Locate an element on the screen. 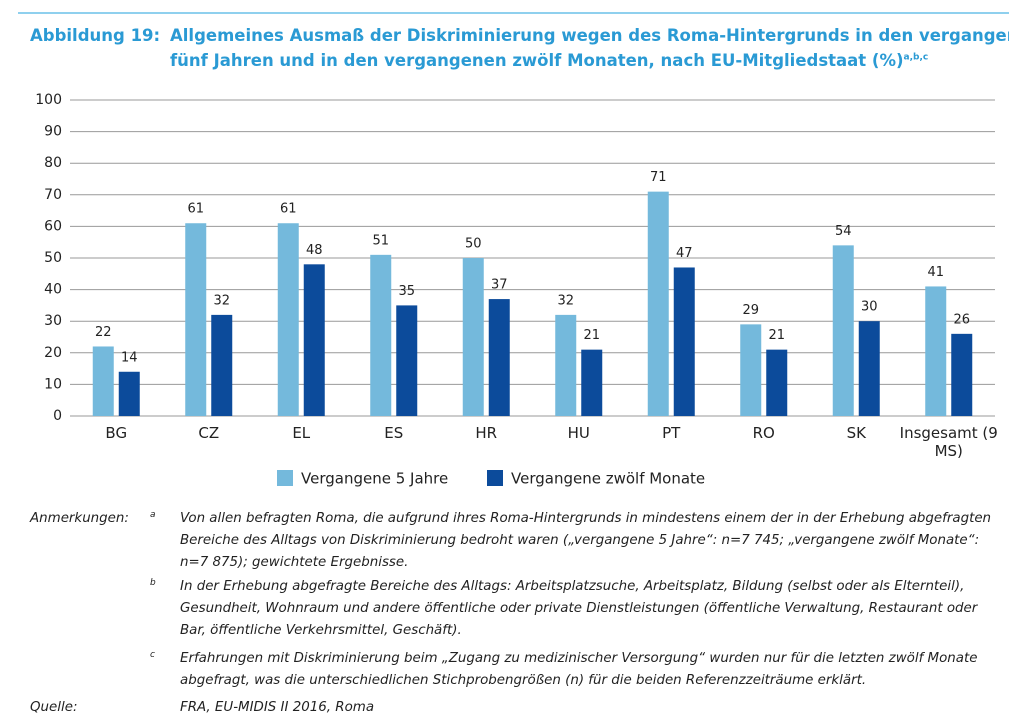  data-label: 54 is located at coordinates (843, 231).